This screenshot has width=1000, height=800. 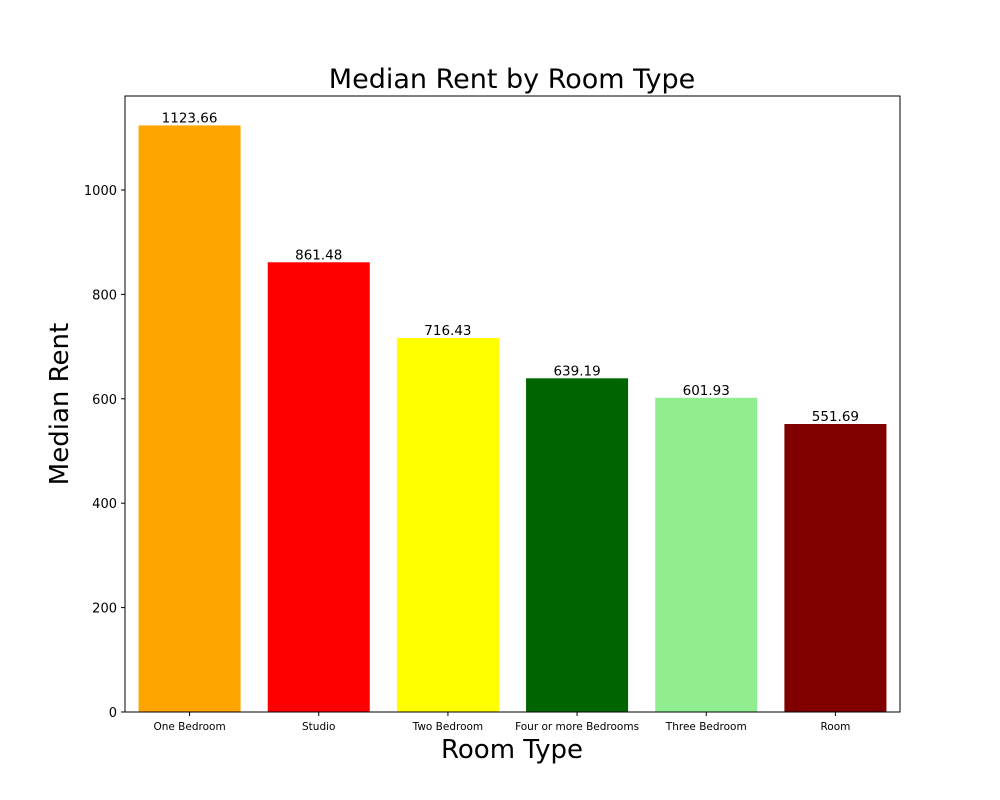 I want to click on data-label: 1123.66, so click(x=190, y=118).